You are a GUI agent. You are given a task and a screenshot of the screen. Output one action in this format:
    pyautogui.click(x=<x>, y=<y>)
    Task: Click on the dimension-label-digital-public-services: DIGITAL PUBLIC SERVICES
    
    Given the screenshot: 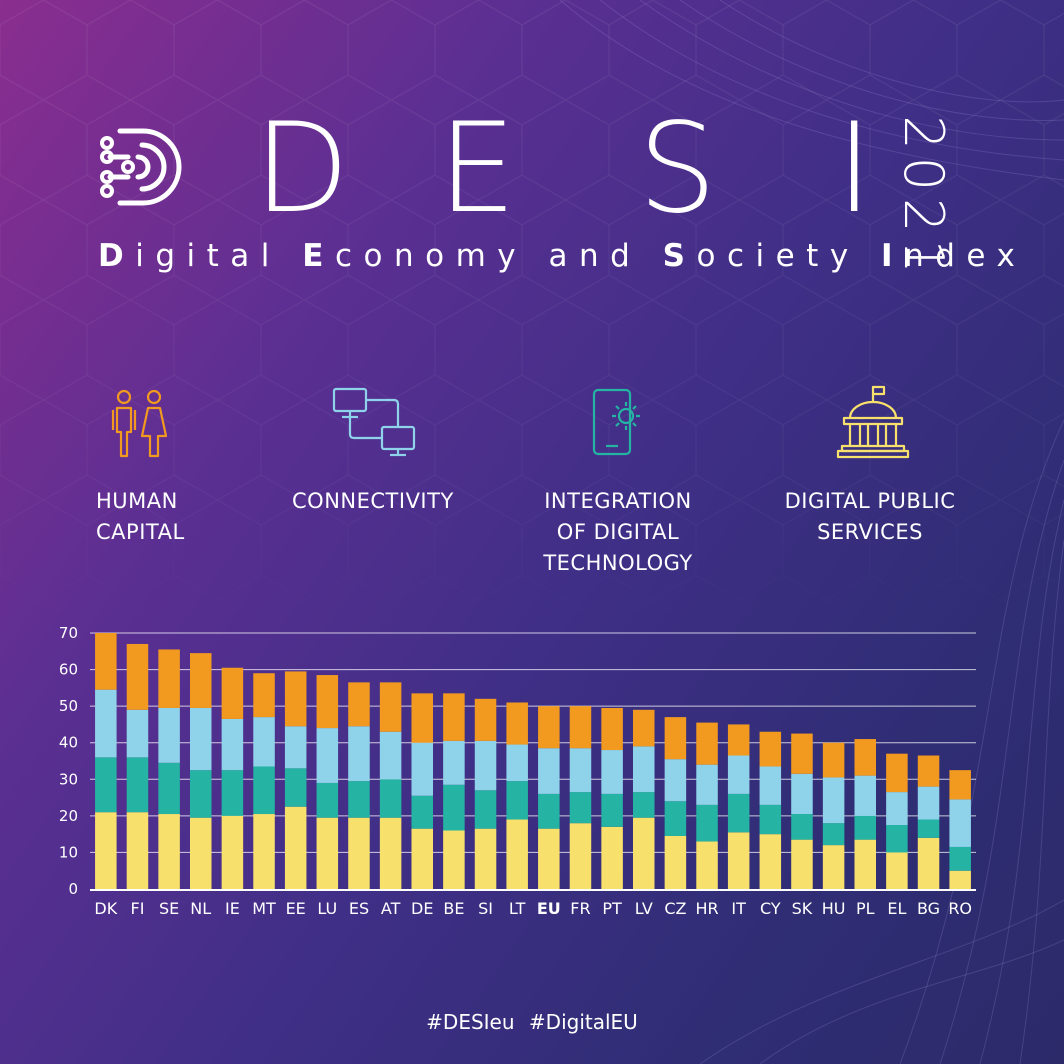 What is the action you would take?
    pyautogui.click(x=870, y=516)
    